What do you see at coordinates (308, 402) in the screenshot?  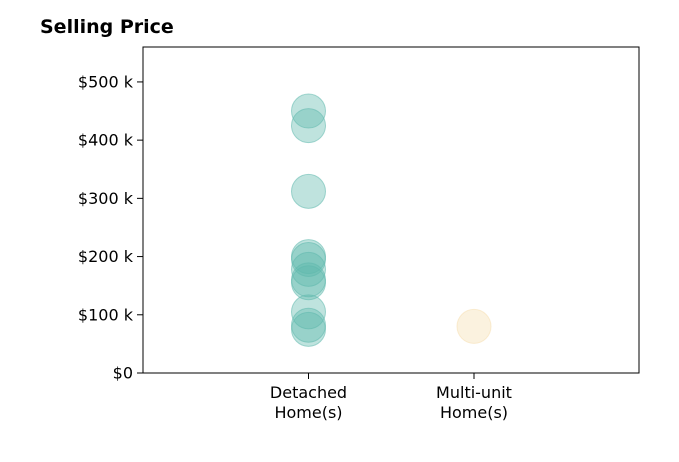 I see `x-tick-label: Detached Home(s)` at bounding box center [308, 402].